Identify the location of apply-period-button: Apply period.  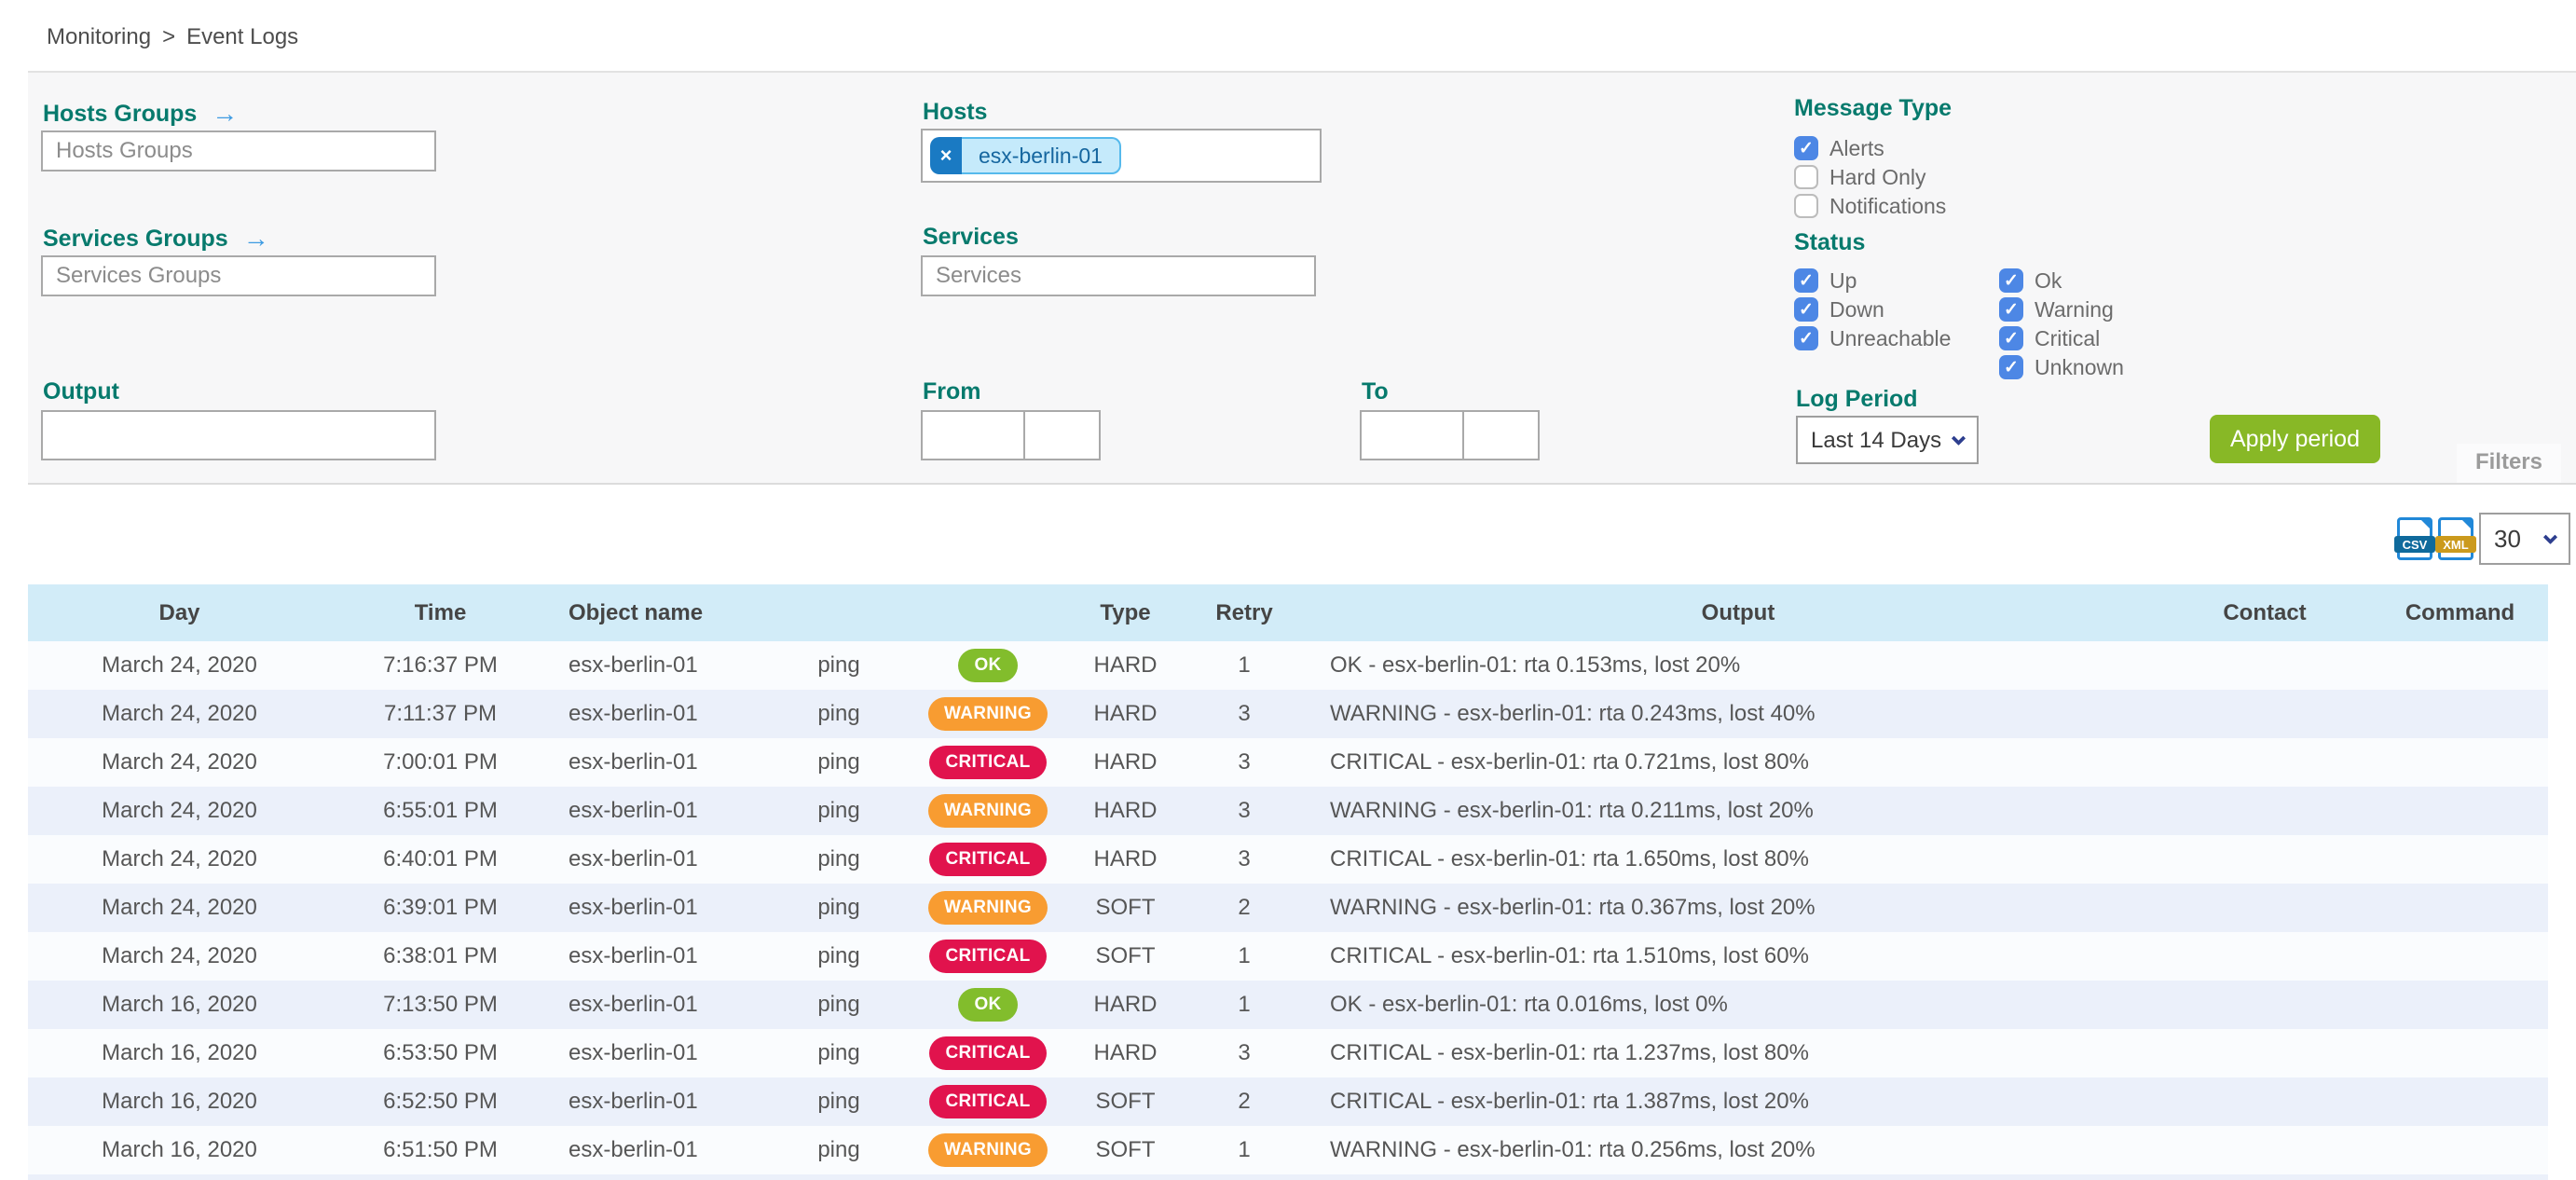
(2295, 439).